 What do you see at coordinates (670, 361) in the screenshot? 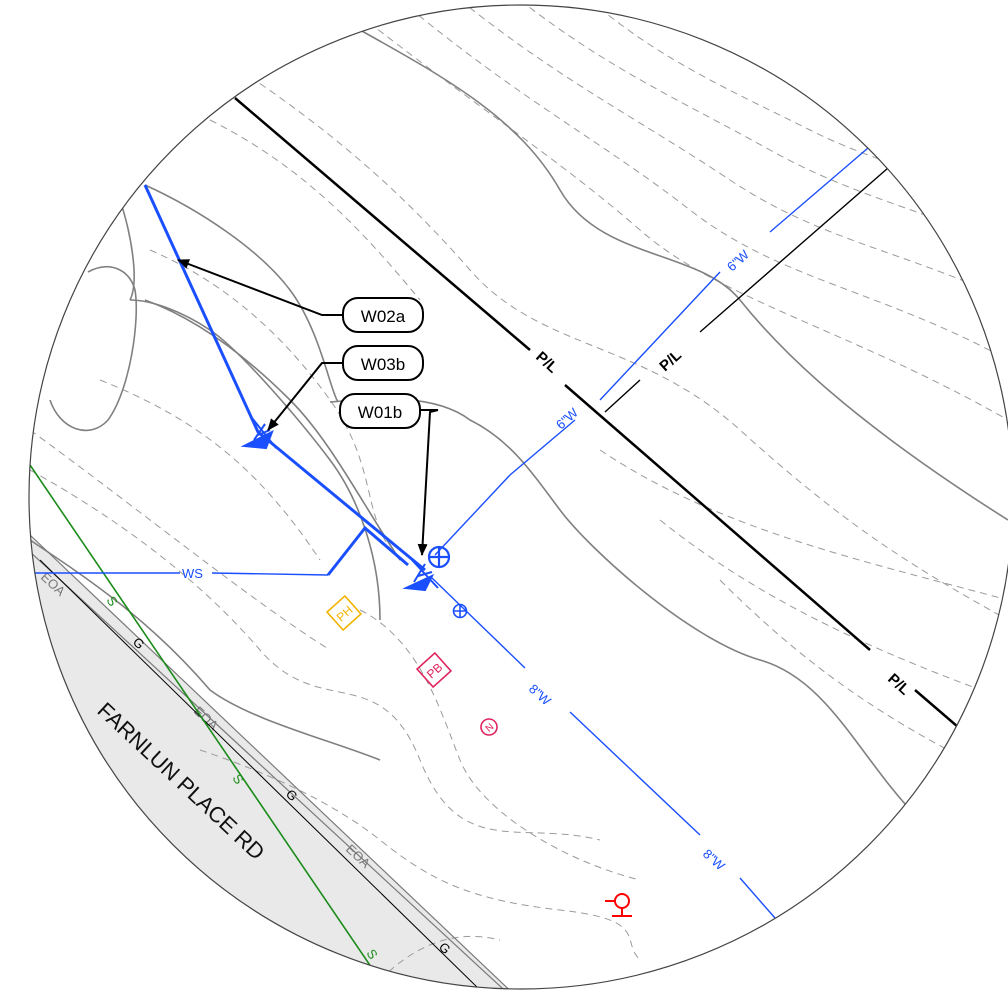
I see `pl-label-2: P/L` at bounding box center [670, 361].